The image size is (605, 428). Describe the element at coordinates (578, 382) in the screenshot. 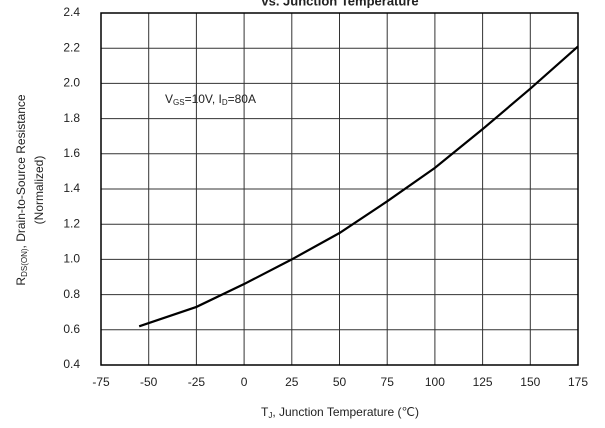

I see `x-tick-label: 175` at that location.